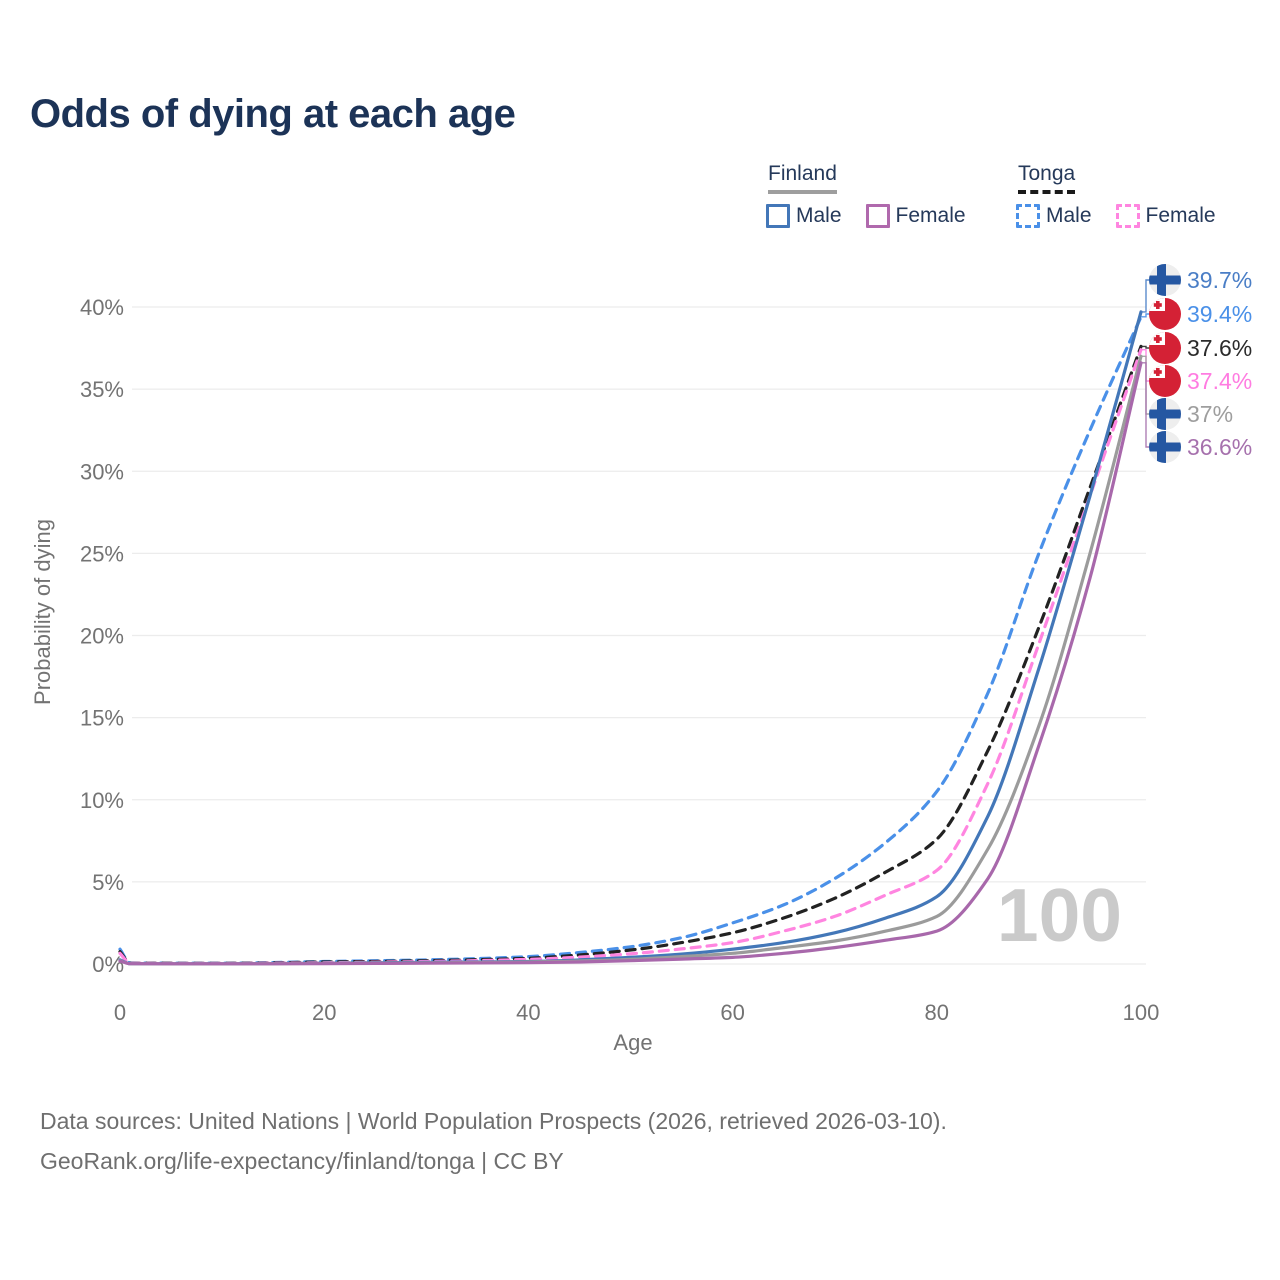  I want to click on end-value-label: 37.4%, so click(1220, 380).